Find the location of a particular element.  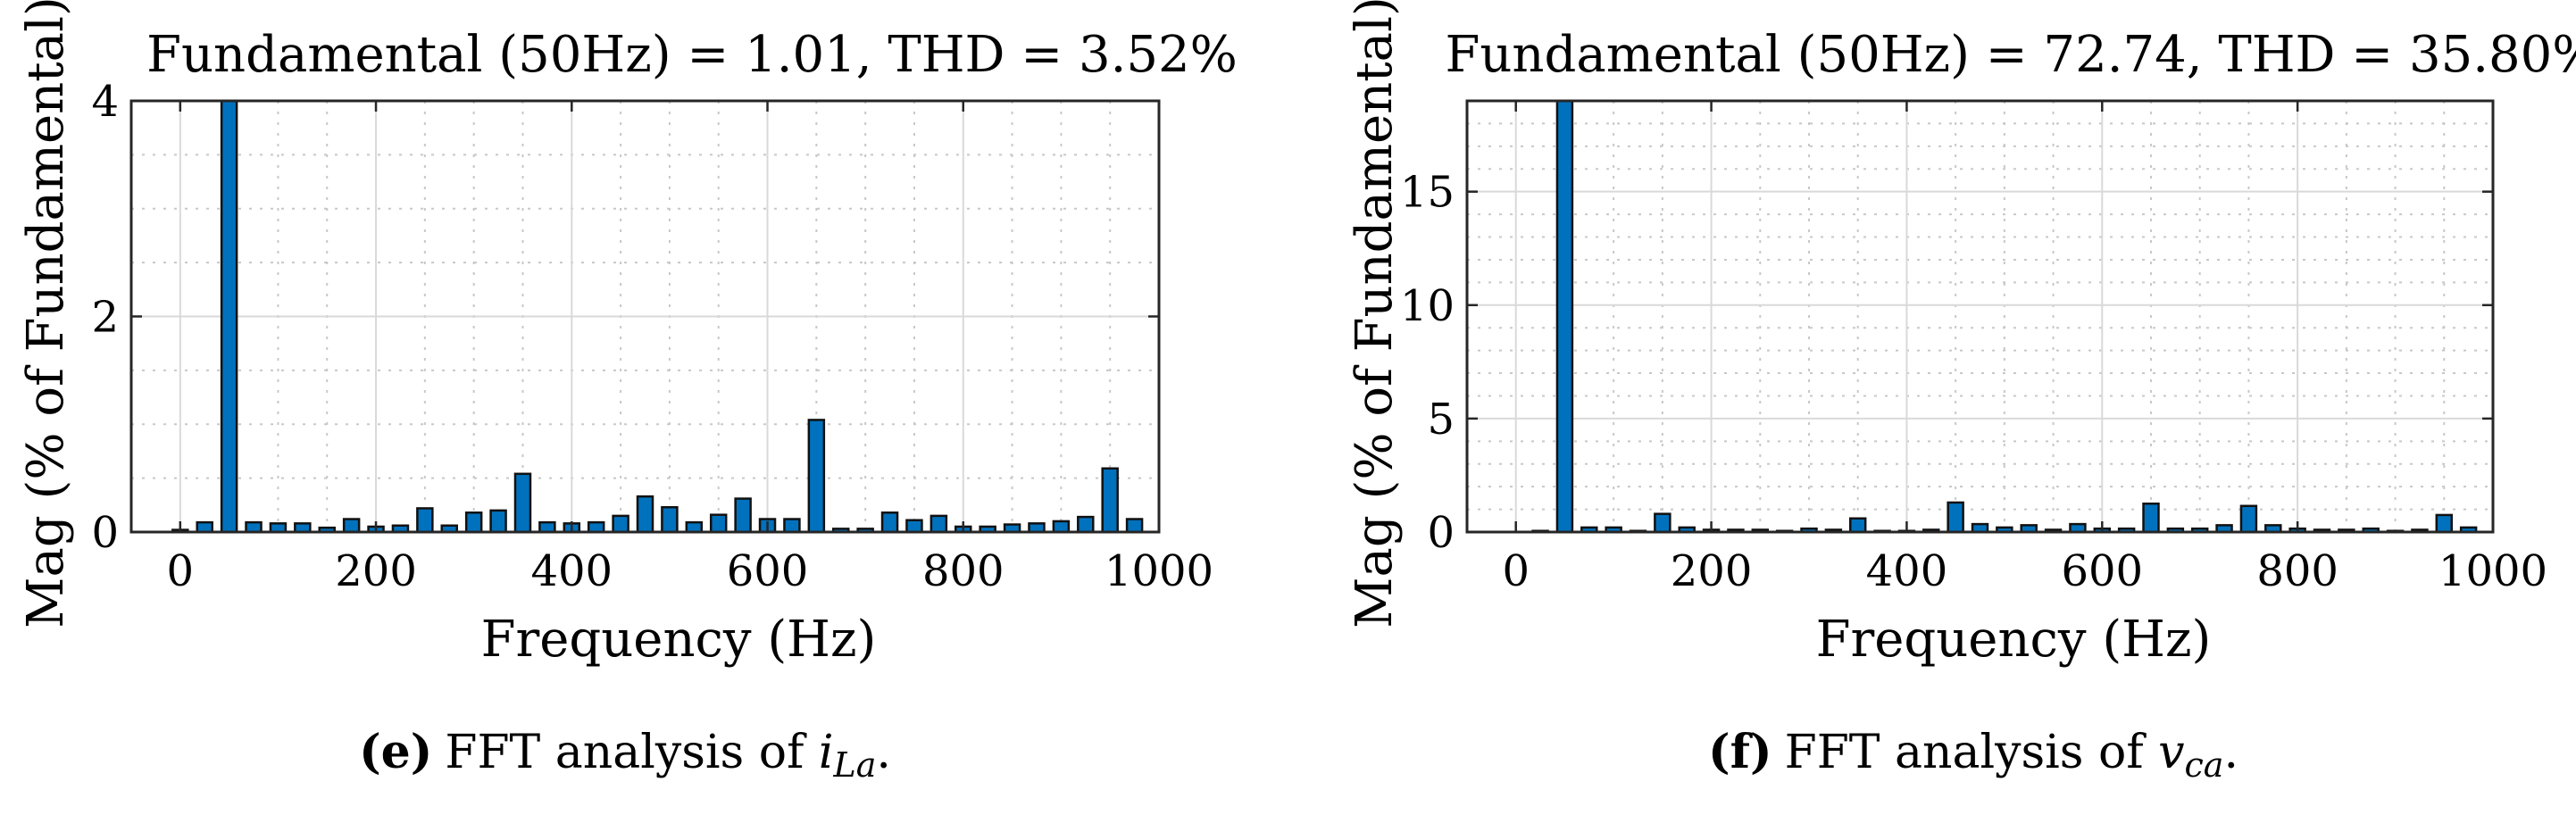

caption-e: (e) FFT analysis of iLa. is located at coordinates (625, 755).